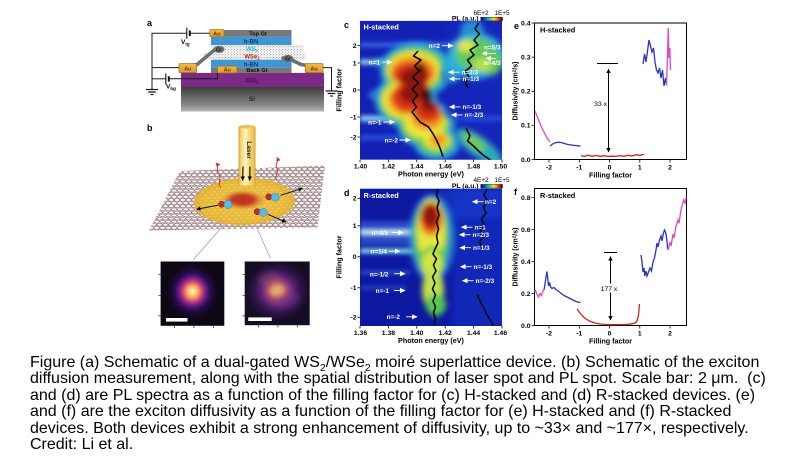  What do you see at coordinates (171, 88) in the screenshot?
I see `svg-text: Vbg` at bounding box center [171, 88].